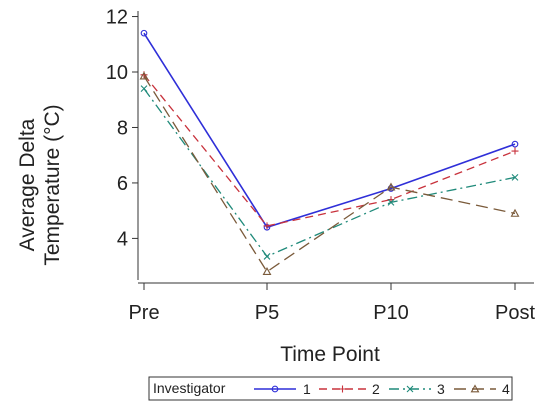  What do you see at coordinates (307, 389) in the screenshot?
I see `legend-label: 1` at bounding box center [307, 389].